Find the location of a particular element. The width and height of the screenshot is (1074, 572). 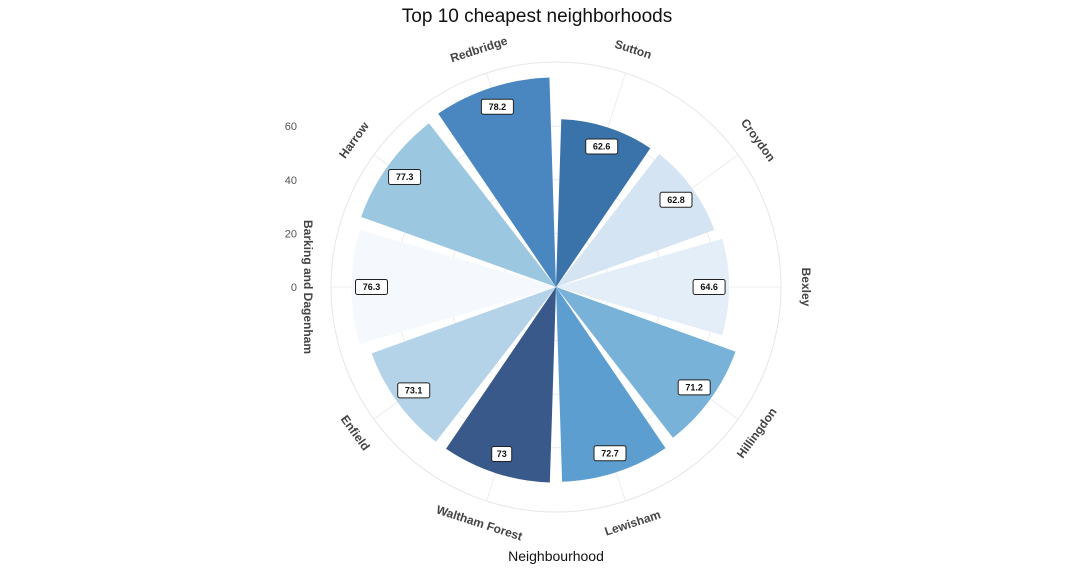

svg-text: 78.2 is located at coordinates (498, 107).